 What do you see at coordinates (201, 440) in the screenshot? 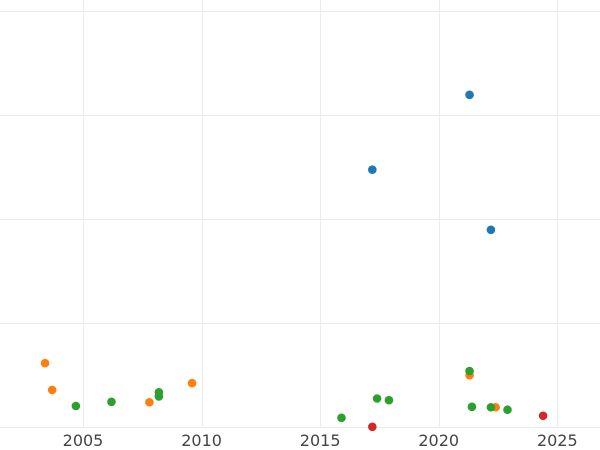
I see `x-tick-label: 2010` at bounding box center [201, 440].